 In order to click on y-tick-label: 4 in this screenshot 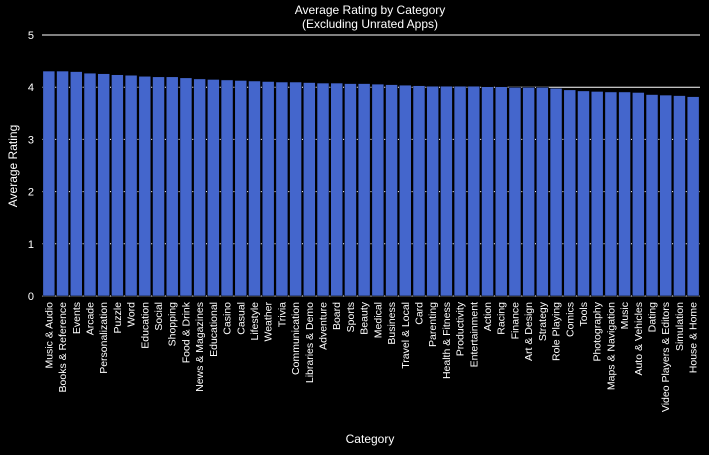, I will do `click(31, 88)`.